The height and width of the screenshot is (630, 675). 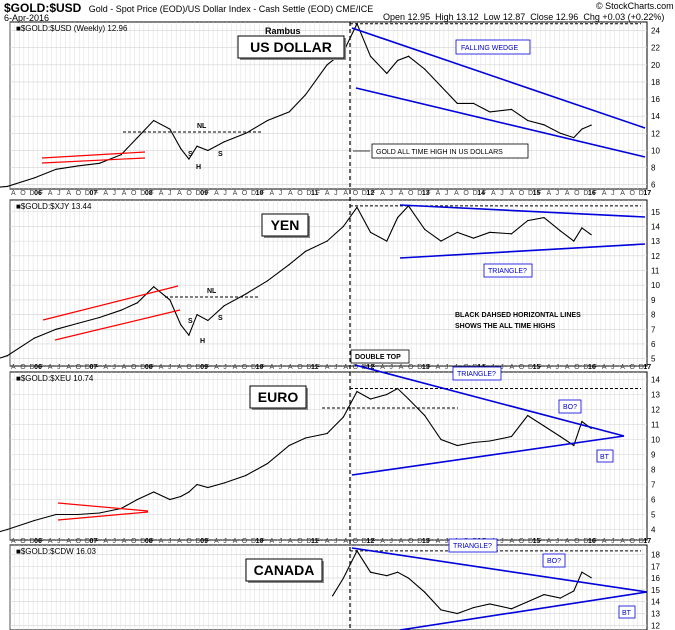 I want to click on y-tick-label: 24, so click(x=655, y=31).